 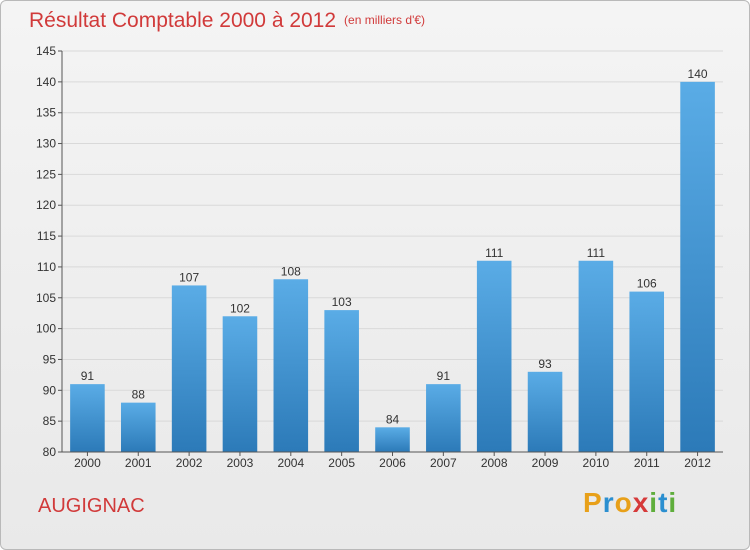 I want to click on chart-title-text: Résultat Comptable 2000 à 2012, so click(x=183, y=20).